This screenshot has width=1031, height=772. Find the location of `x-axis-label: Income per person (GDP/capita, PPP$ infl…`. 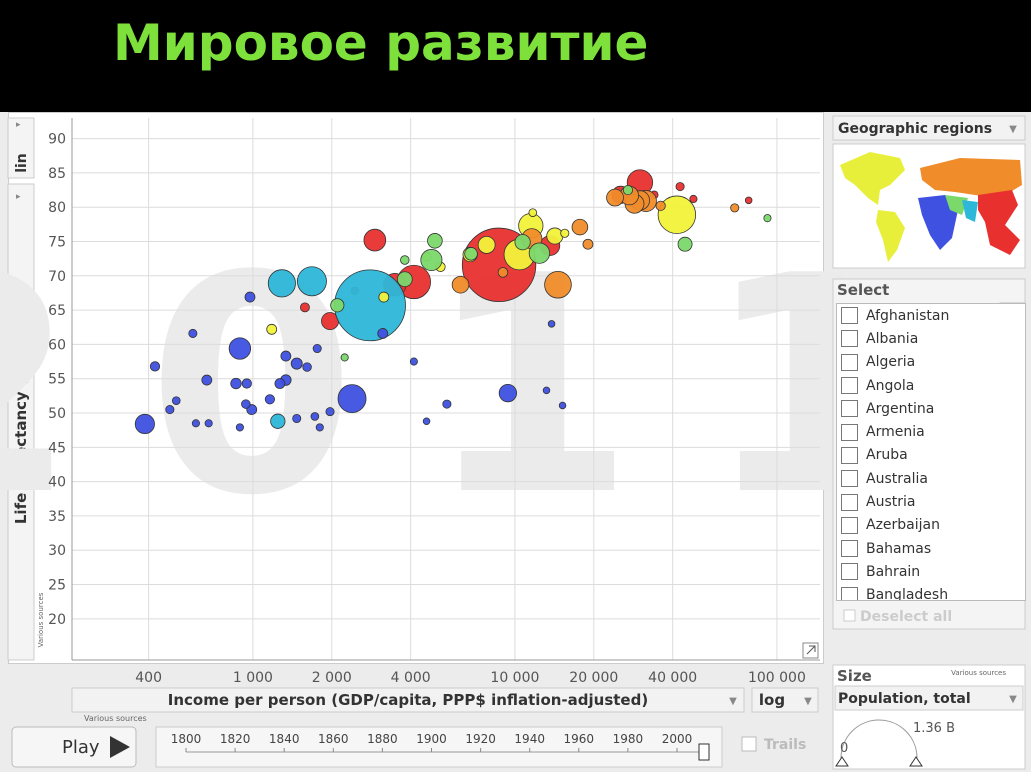

x-axis-label: Income per person (GDP/capita, PPP$ infl… is located at coordinates (408, 700).